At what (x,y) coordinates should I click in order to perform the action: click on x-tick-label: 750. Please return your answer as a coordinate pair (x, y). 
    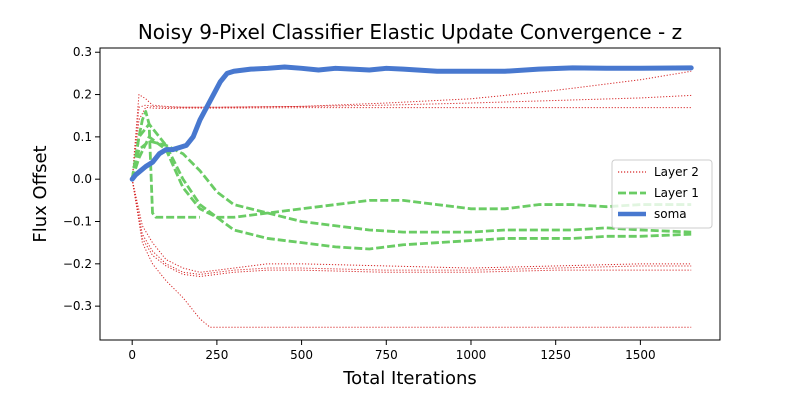
    Looking at the image, I should click on (386, 355).